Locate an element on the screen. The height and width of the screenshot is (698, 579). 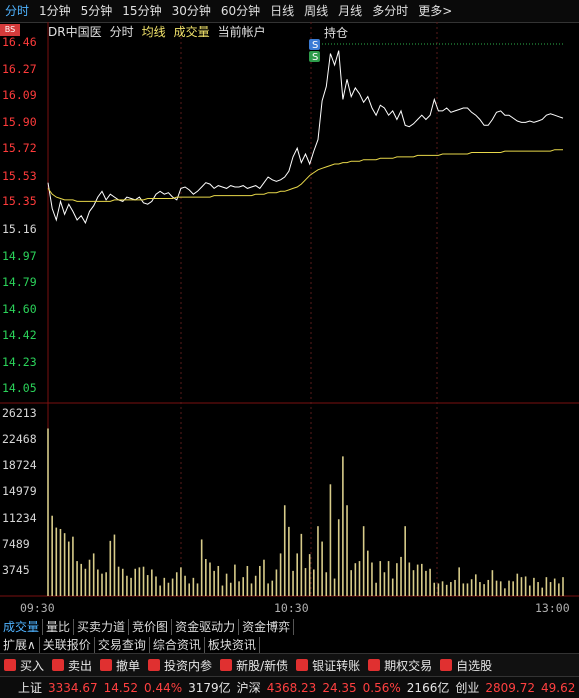
buy-marker-icon is located at coordinates (314, 56).